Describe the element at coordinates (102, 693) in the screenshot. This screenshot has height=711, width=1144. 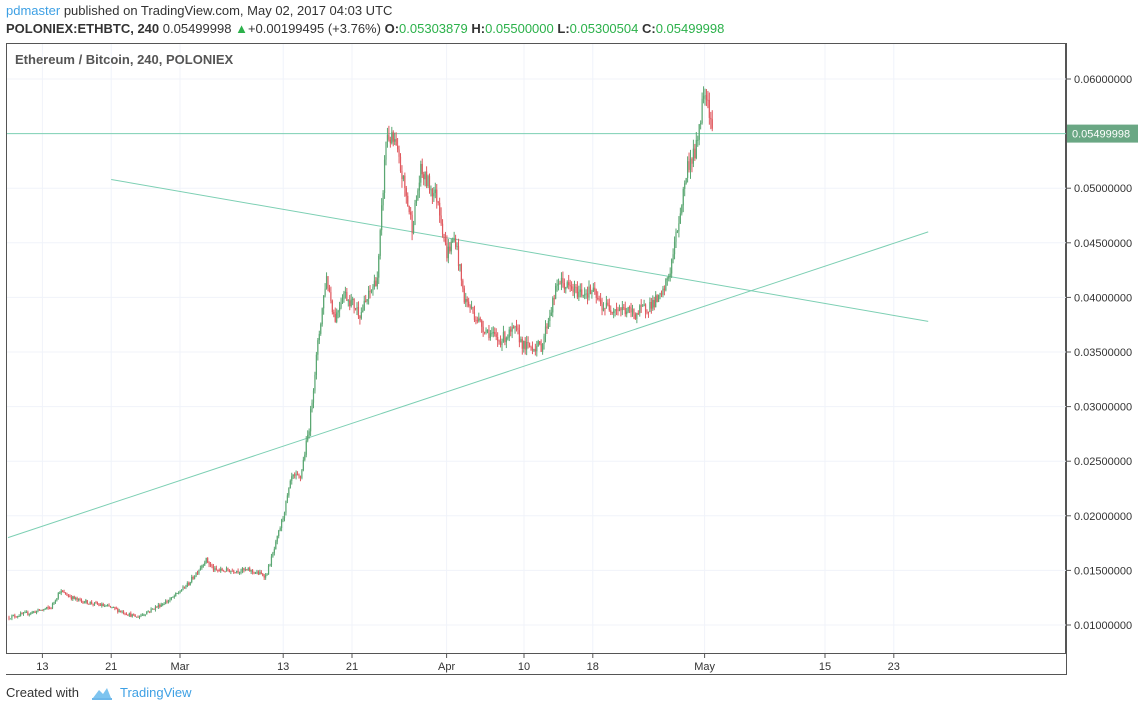
I see `tradingview-cloud-icon` at that location.